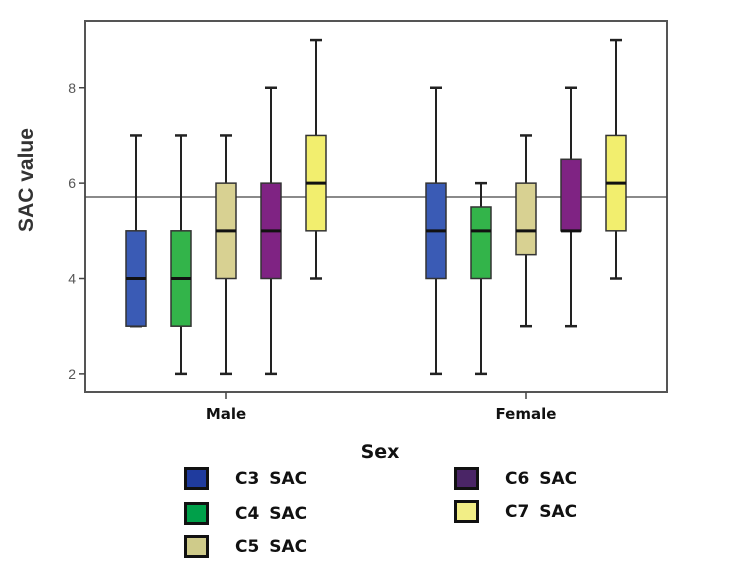 This screenshot has height=573, width=735. What do you see at coordinates (72, 183) in the screenshot?
I see `y-tick-label: 6` at bounding box center [72, 183].